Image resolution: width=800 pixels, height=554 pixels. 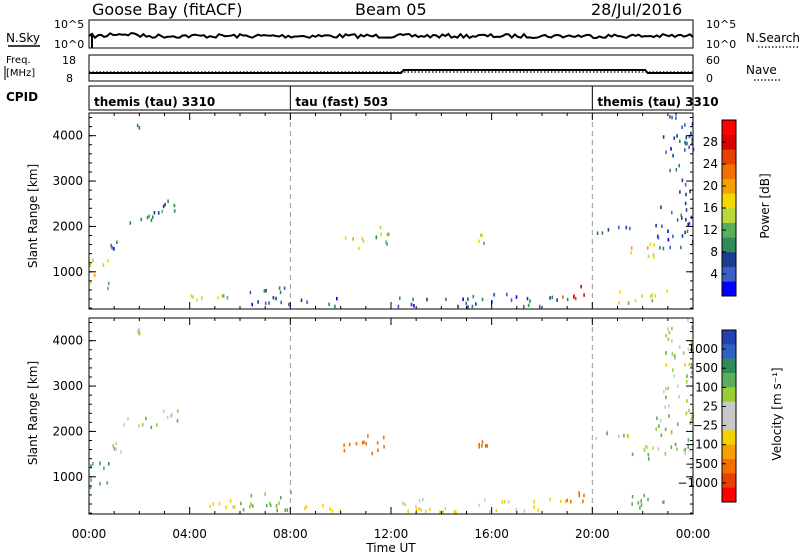 I want to click on colorbar-tick-label: 100, so click(x=706, y=387).